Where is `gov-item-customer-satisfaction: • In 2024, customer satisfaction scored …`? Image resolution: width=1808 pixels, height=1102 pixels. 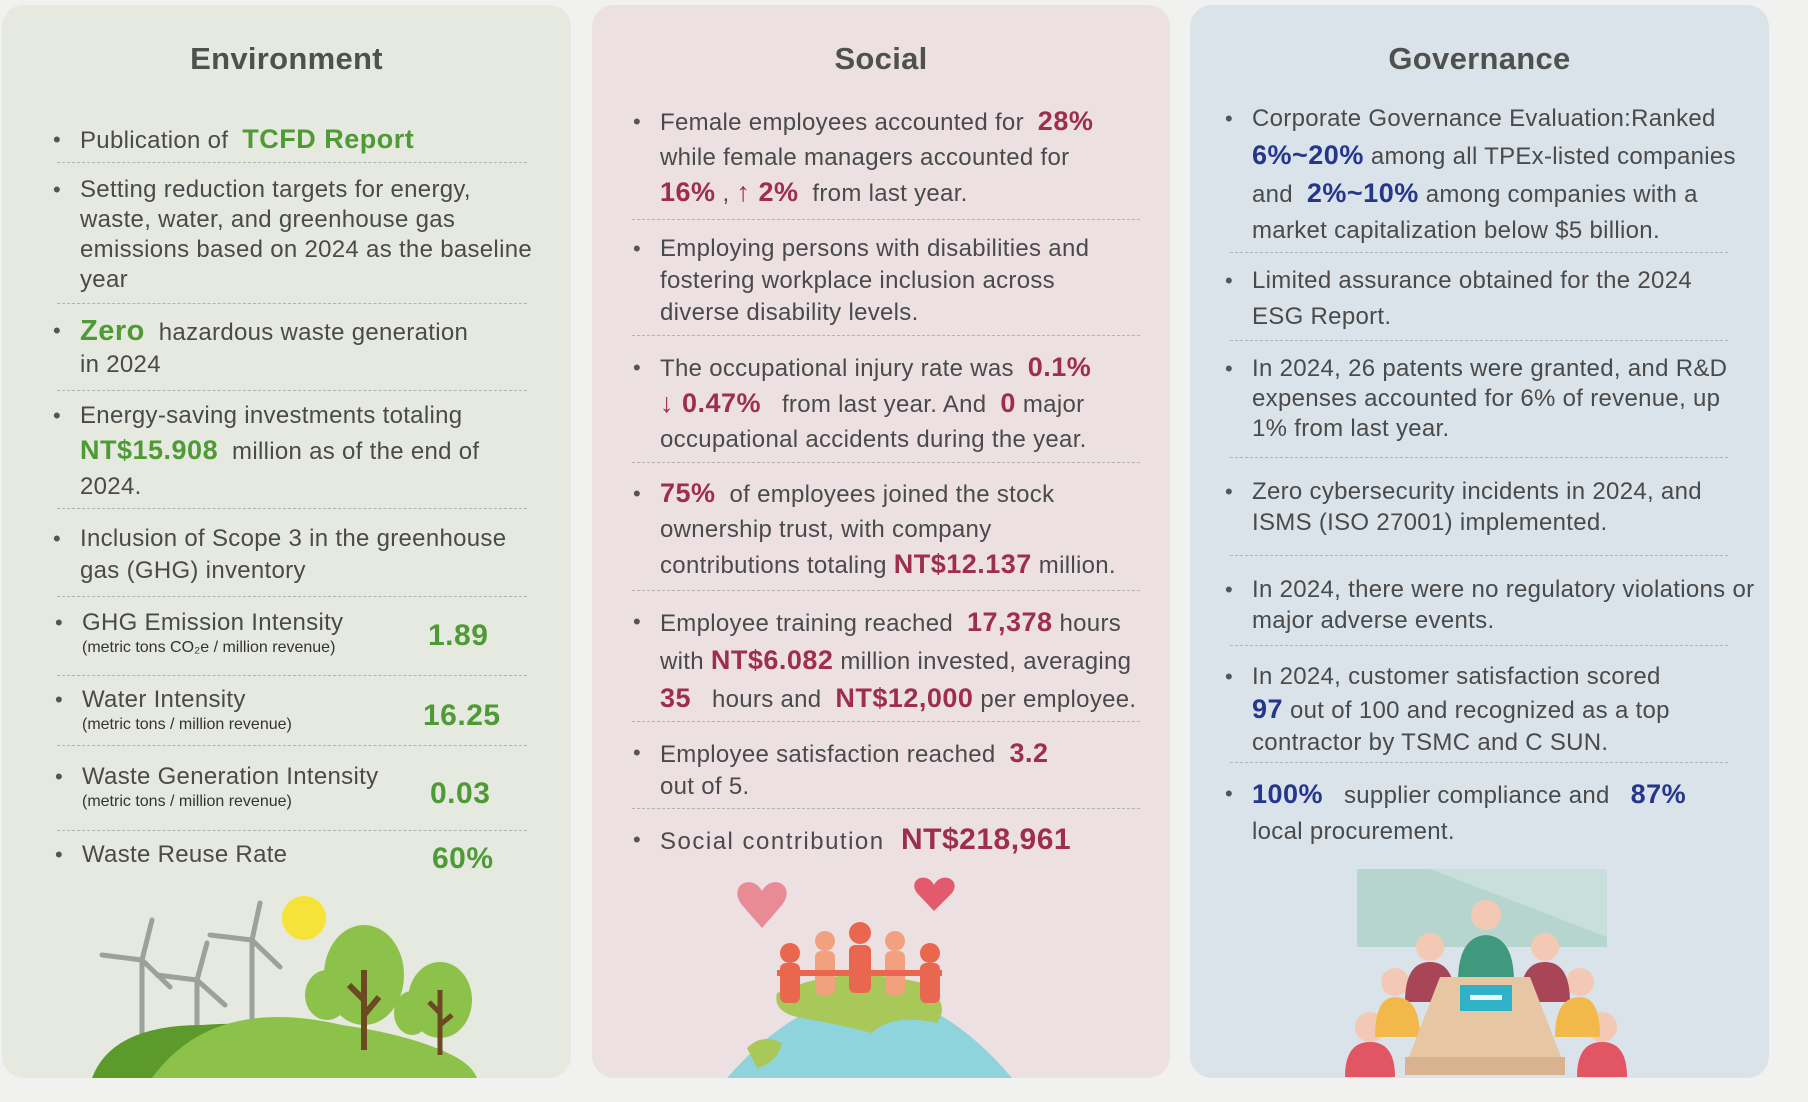 gov-item-customer-satisfaction: • In 2024, customer satisfaction scored … is located at coordinates (1447, 709).